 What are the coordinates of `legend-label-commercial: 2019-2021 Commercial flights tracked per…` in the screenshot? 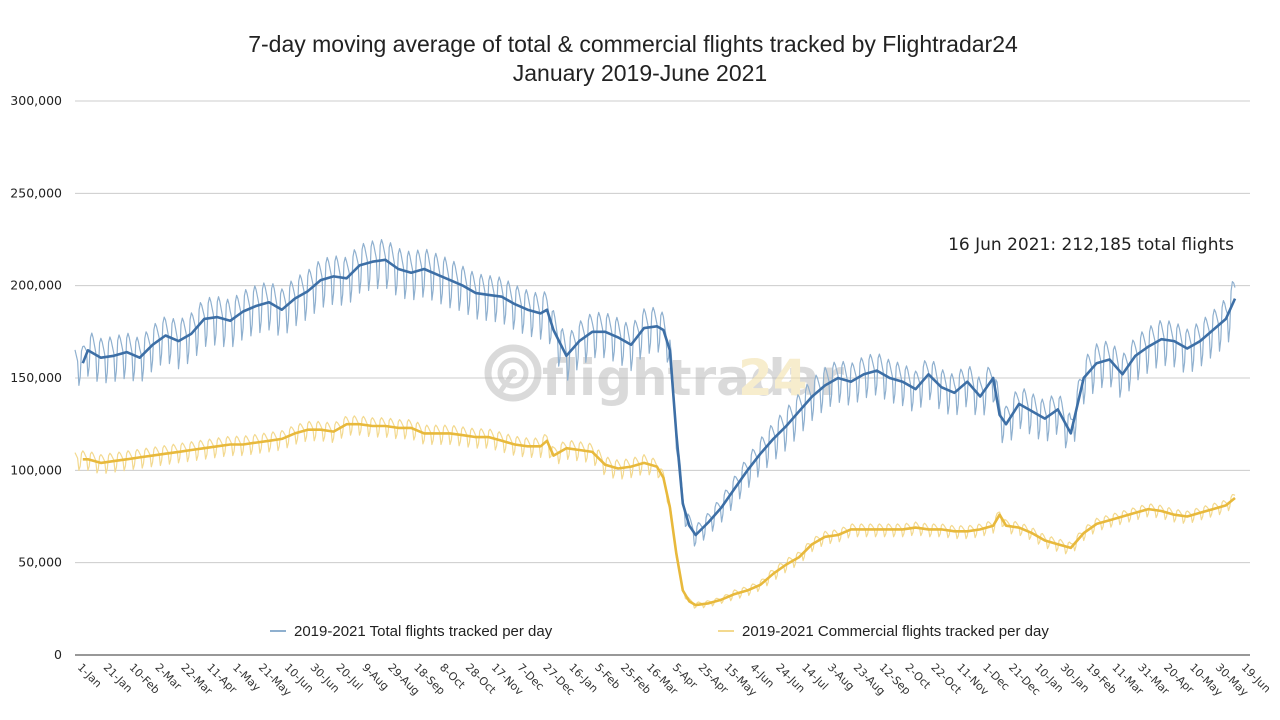 It's located at (895, 631).